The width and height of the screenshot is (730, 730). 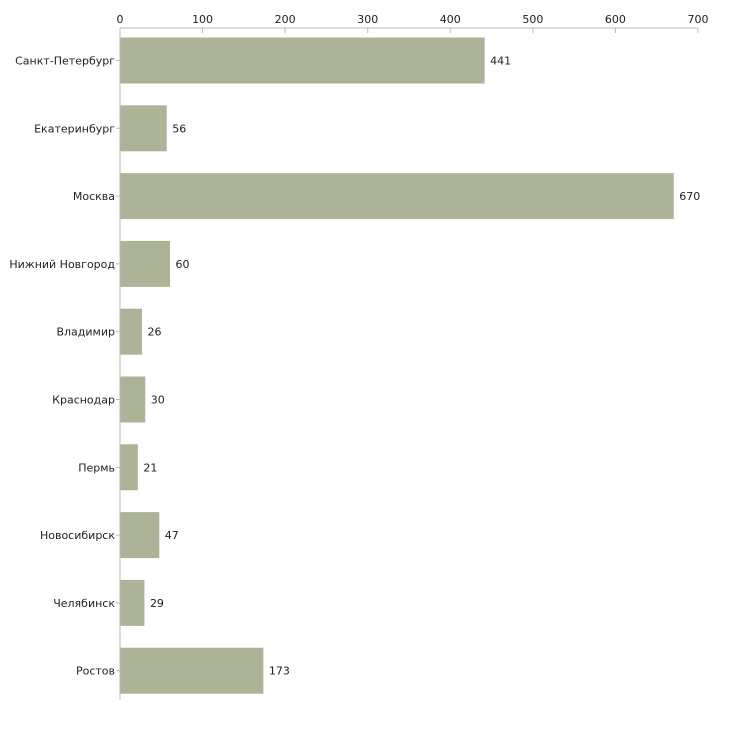 What do you see at coordinates (179, 128) in the screenshot?
I see `value-label: 56` at bounding box center [179, 128].